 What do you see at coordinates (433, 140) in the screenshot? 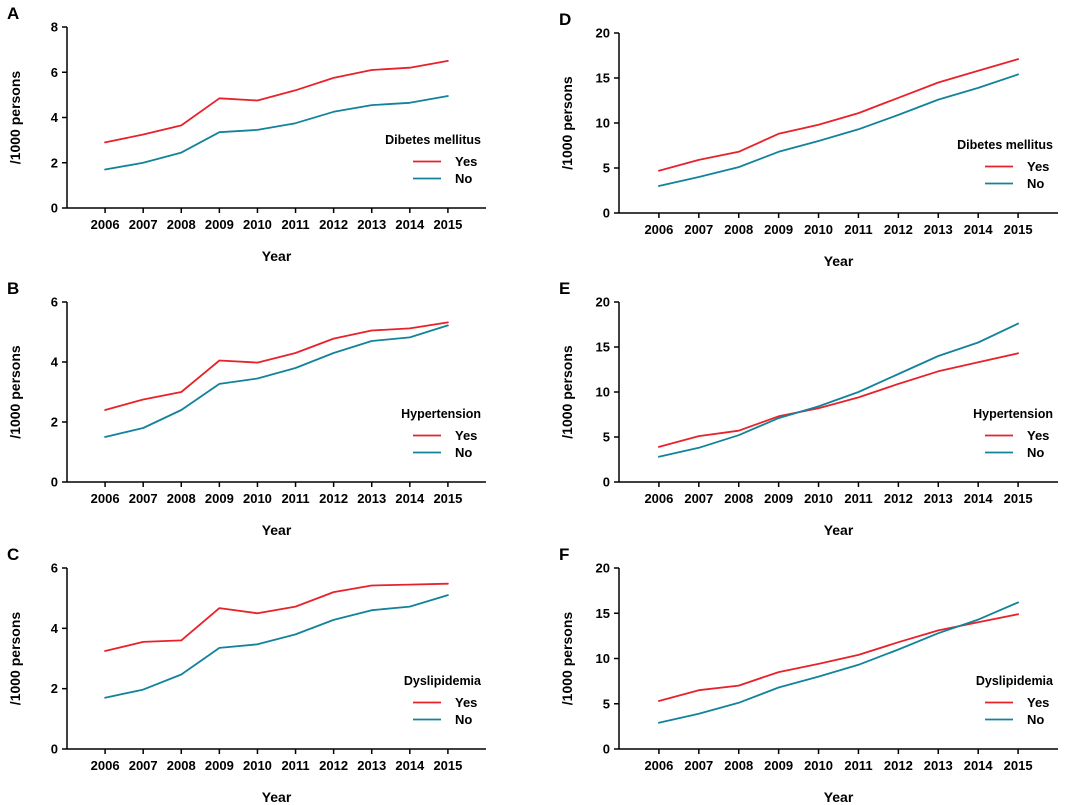
I see `legend-title: Dibetes mellitus` at bounding box center [433, 140].